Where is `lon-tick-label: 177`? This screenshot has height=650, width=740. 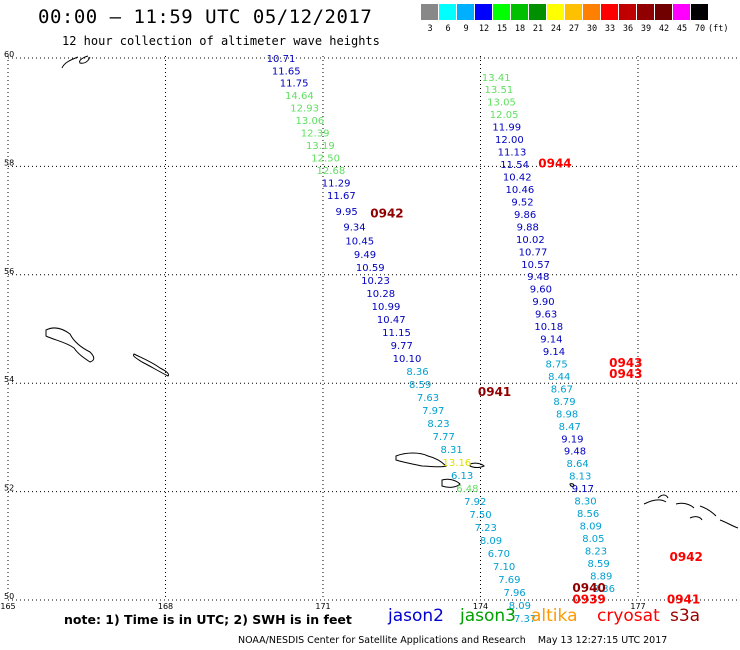
lon-tick-label: 177 is located at coordinates (637, 606).